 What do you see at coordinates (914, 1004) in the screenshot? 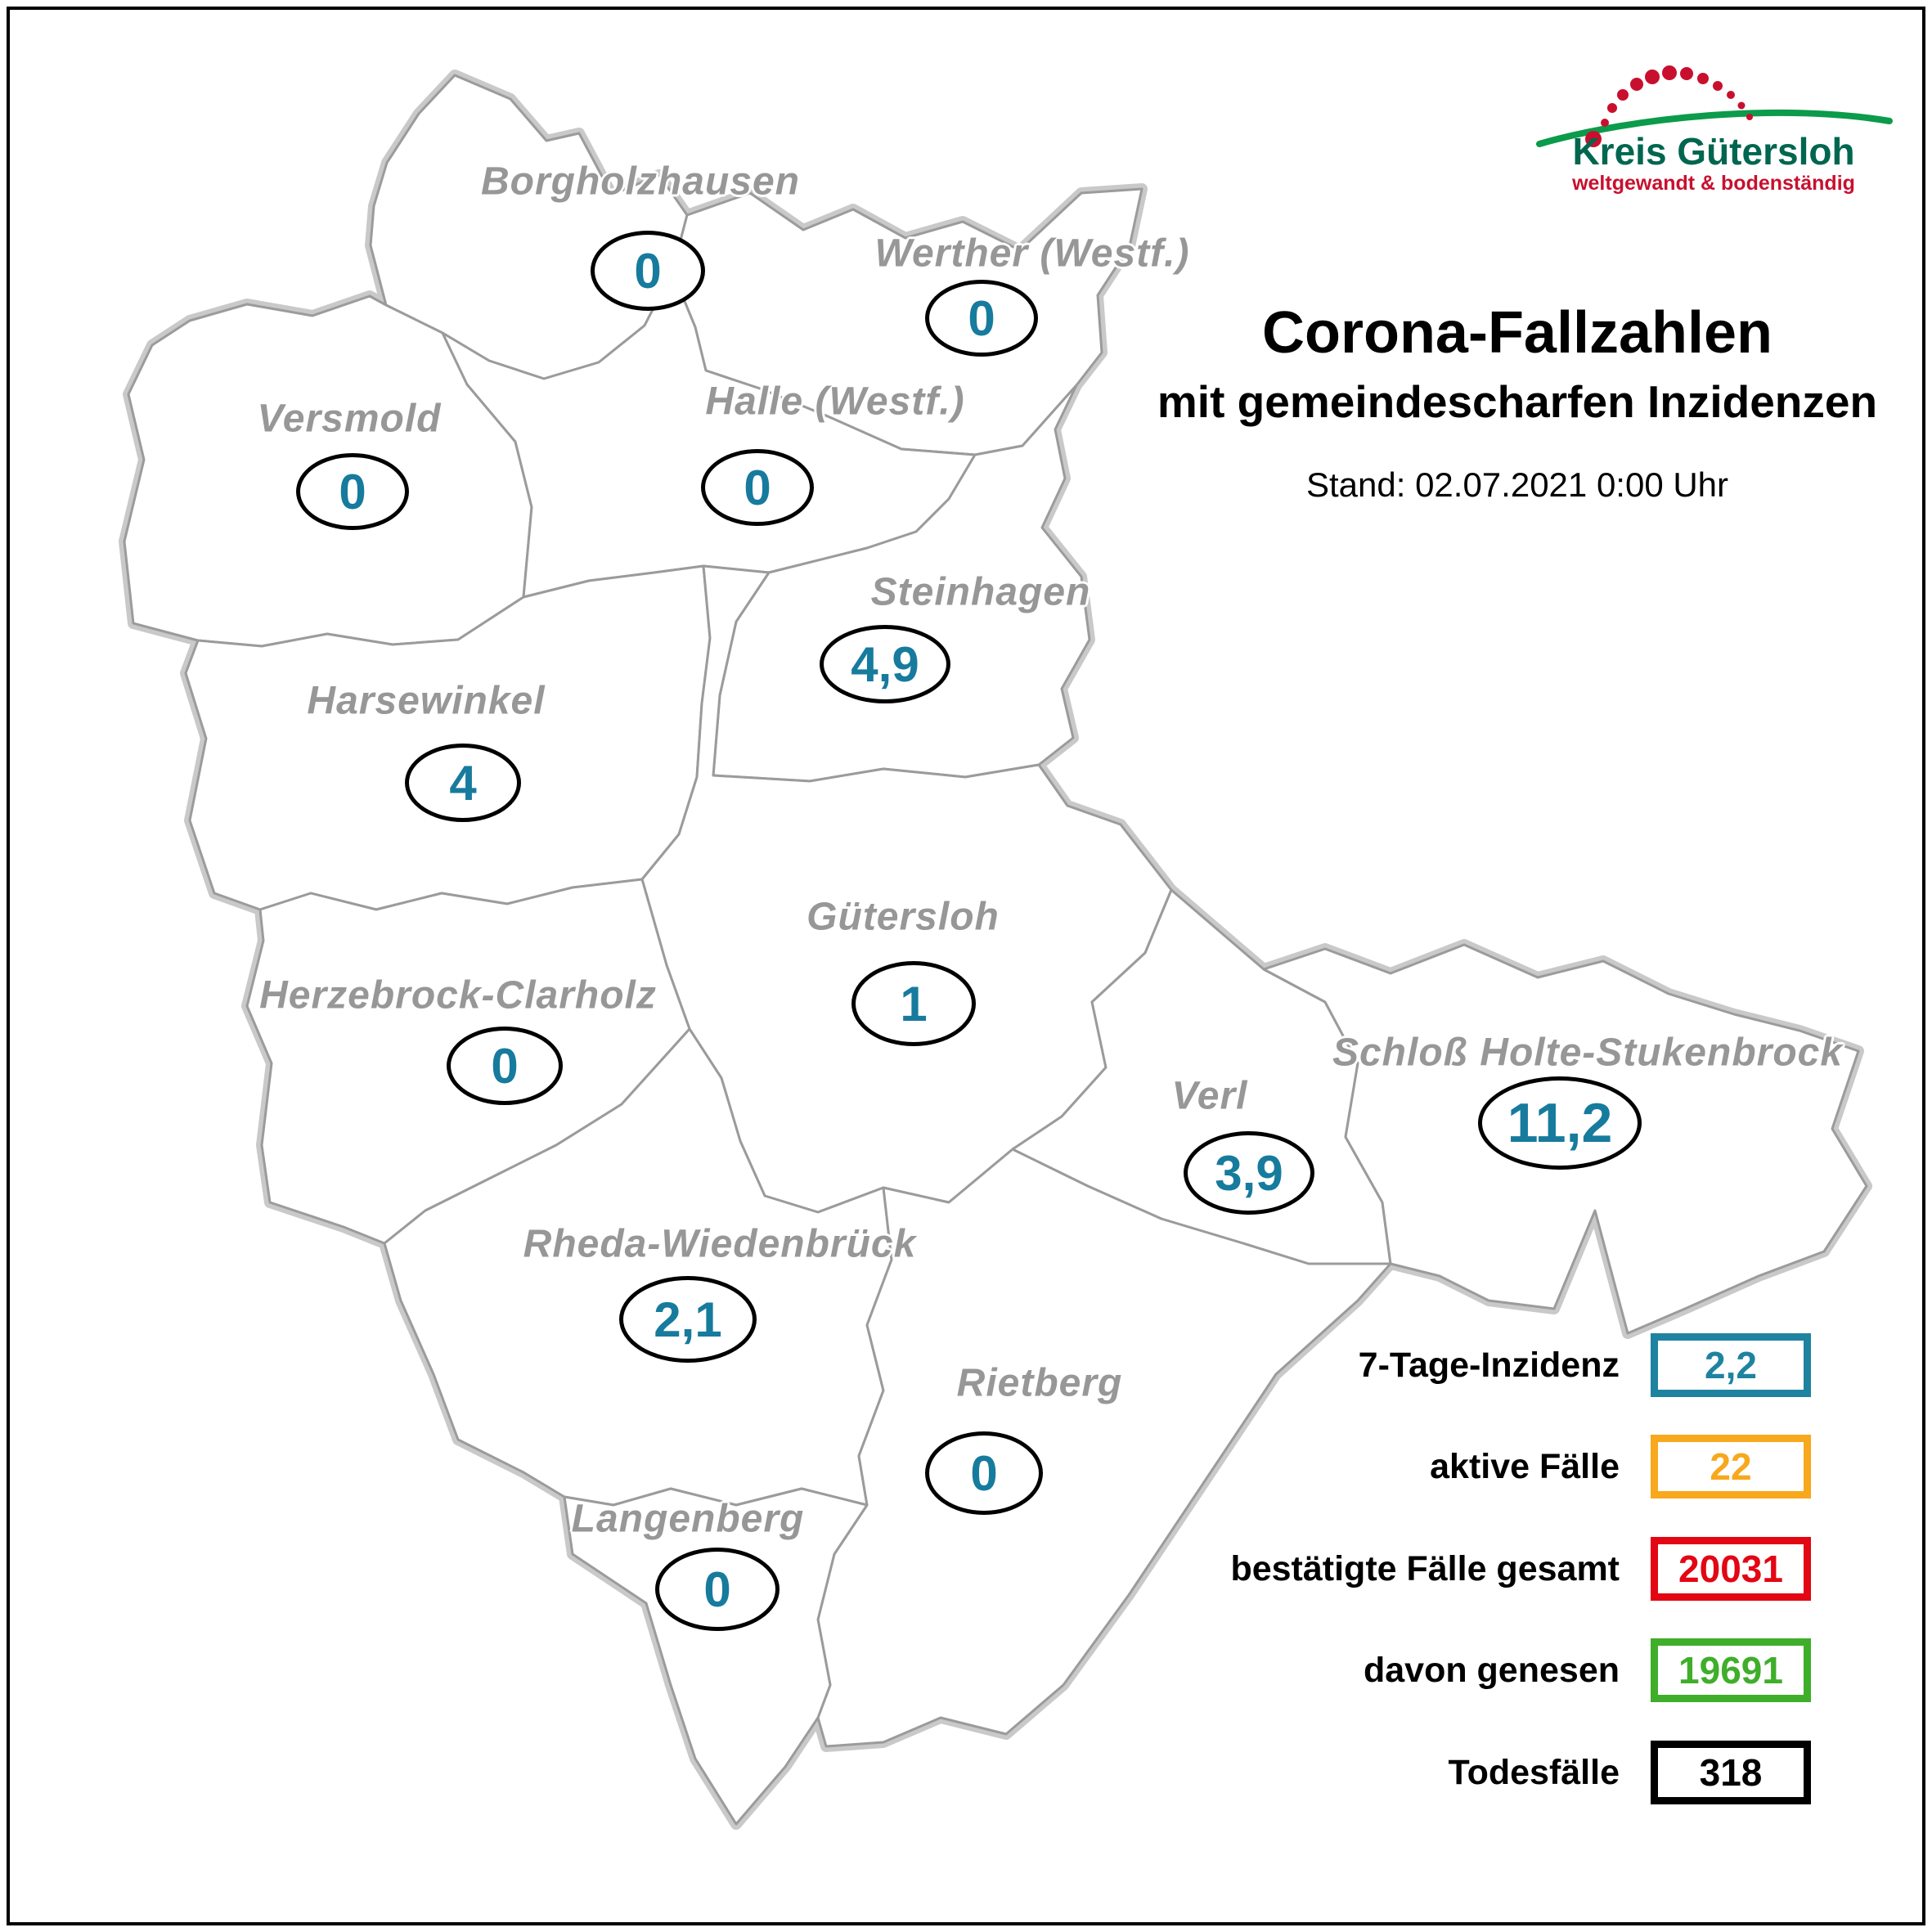
I see `incidence-guetersloh: 1` at bounding box center [914, 1004].